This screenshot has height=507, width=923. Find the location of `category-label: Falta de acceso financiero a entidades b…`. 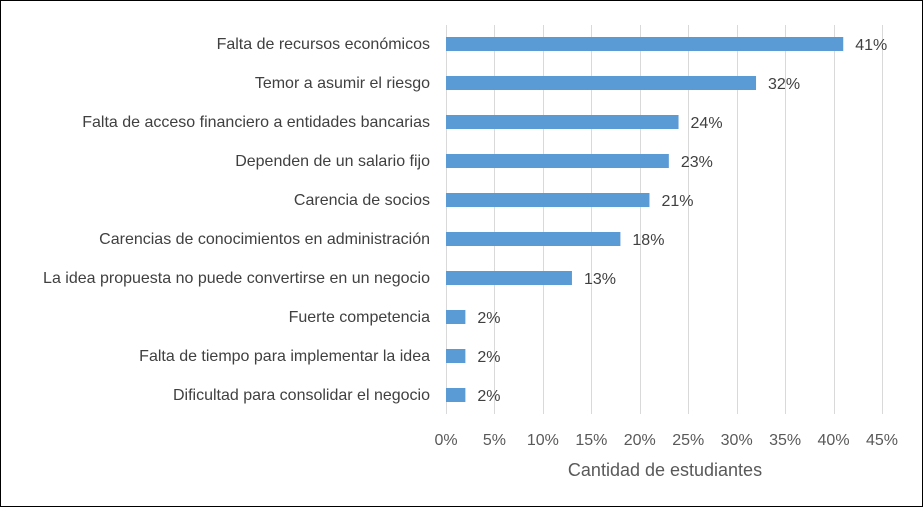

category-label: Falta de acceso financiero a entidades b… is located at coordinates (256, 122).